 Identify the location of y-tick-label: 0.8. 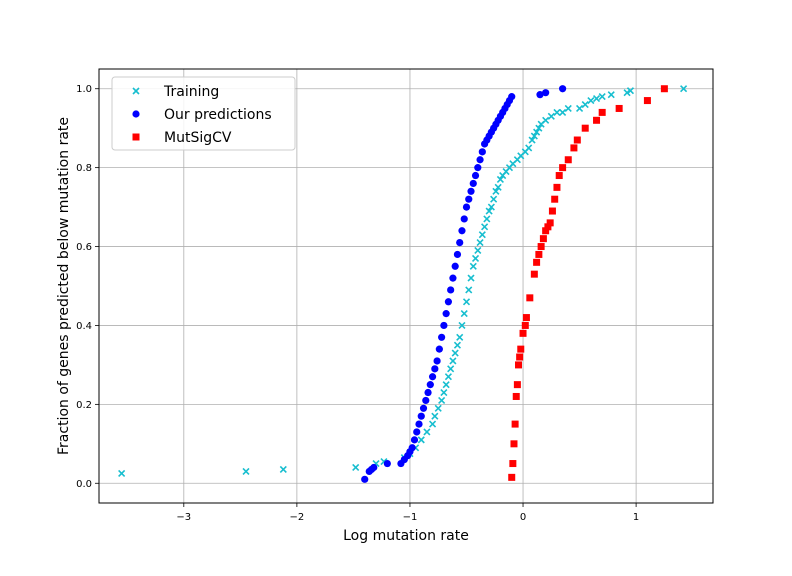
(84, 168).